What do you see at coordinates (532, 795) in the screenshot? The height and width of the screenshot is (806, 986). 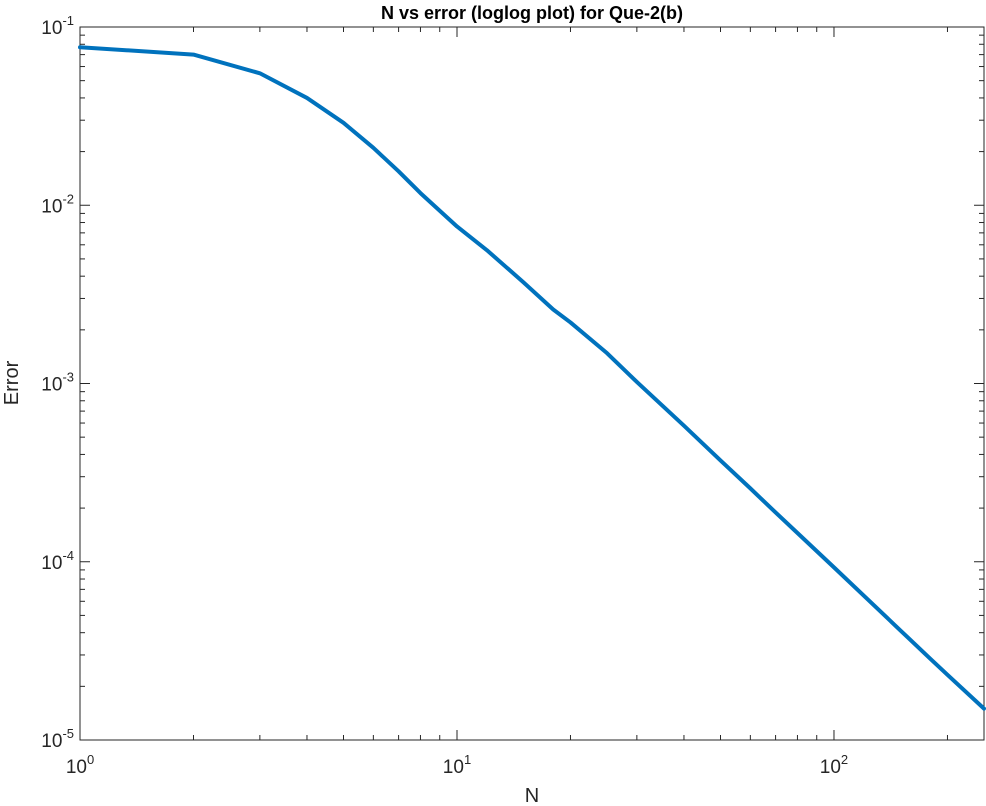 I see `x-axis-label: N` at bounding box center [532, 795].